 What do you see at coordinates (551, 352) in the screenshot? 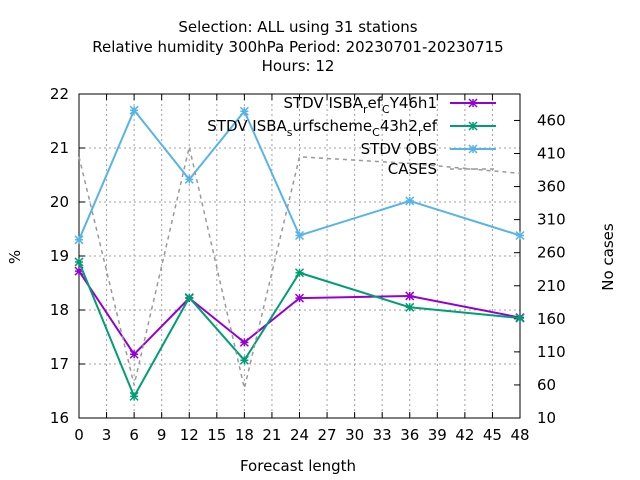
I see `y2-tick-label: 110` at bounding box center [551, 352].